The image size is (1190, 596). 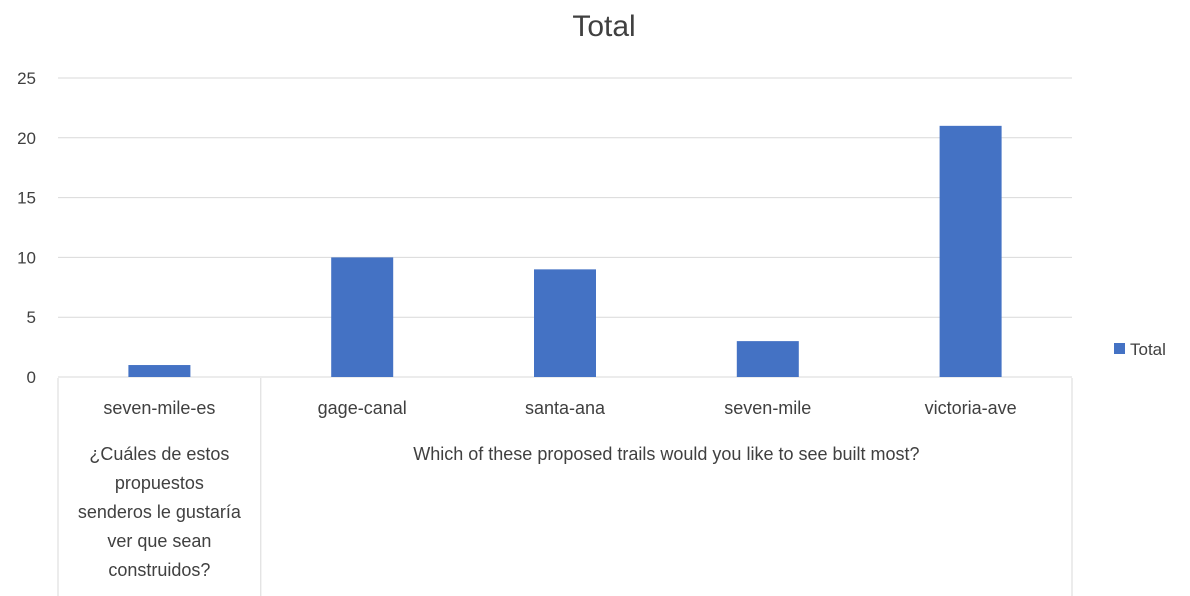 What do you see at coordinates (159, 408) in the screenshot?
I see `x-category-label: seven-mile-es` at bounding box center [159, 408].